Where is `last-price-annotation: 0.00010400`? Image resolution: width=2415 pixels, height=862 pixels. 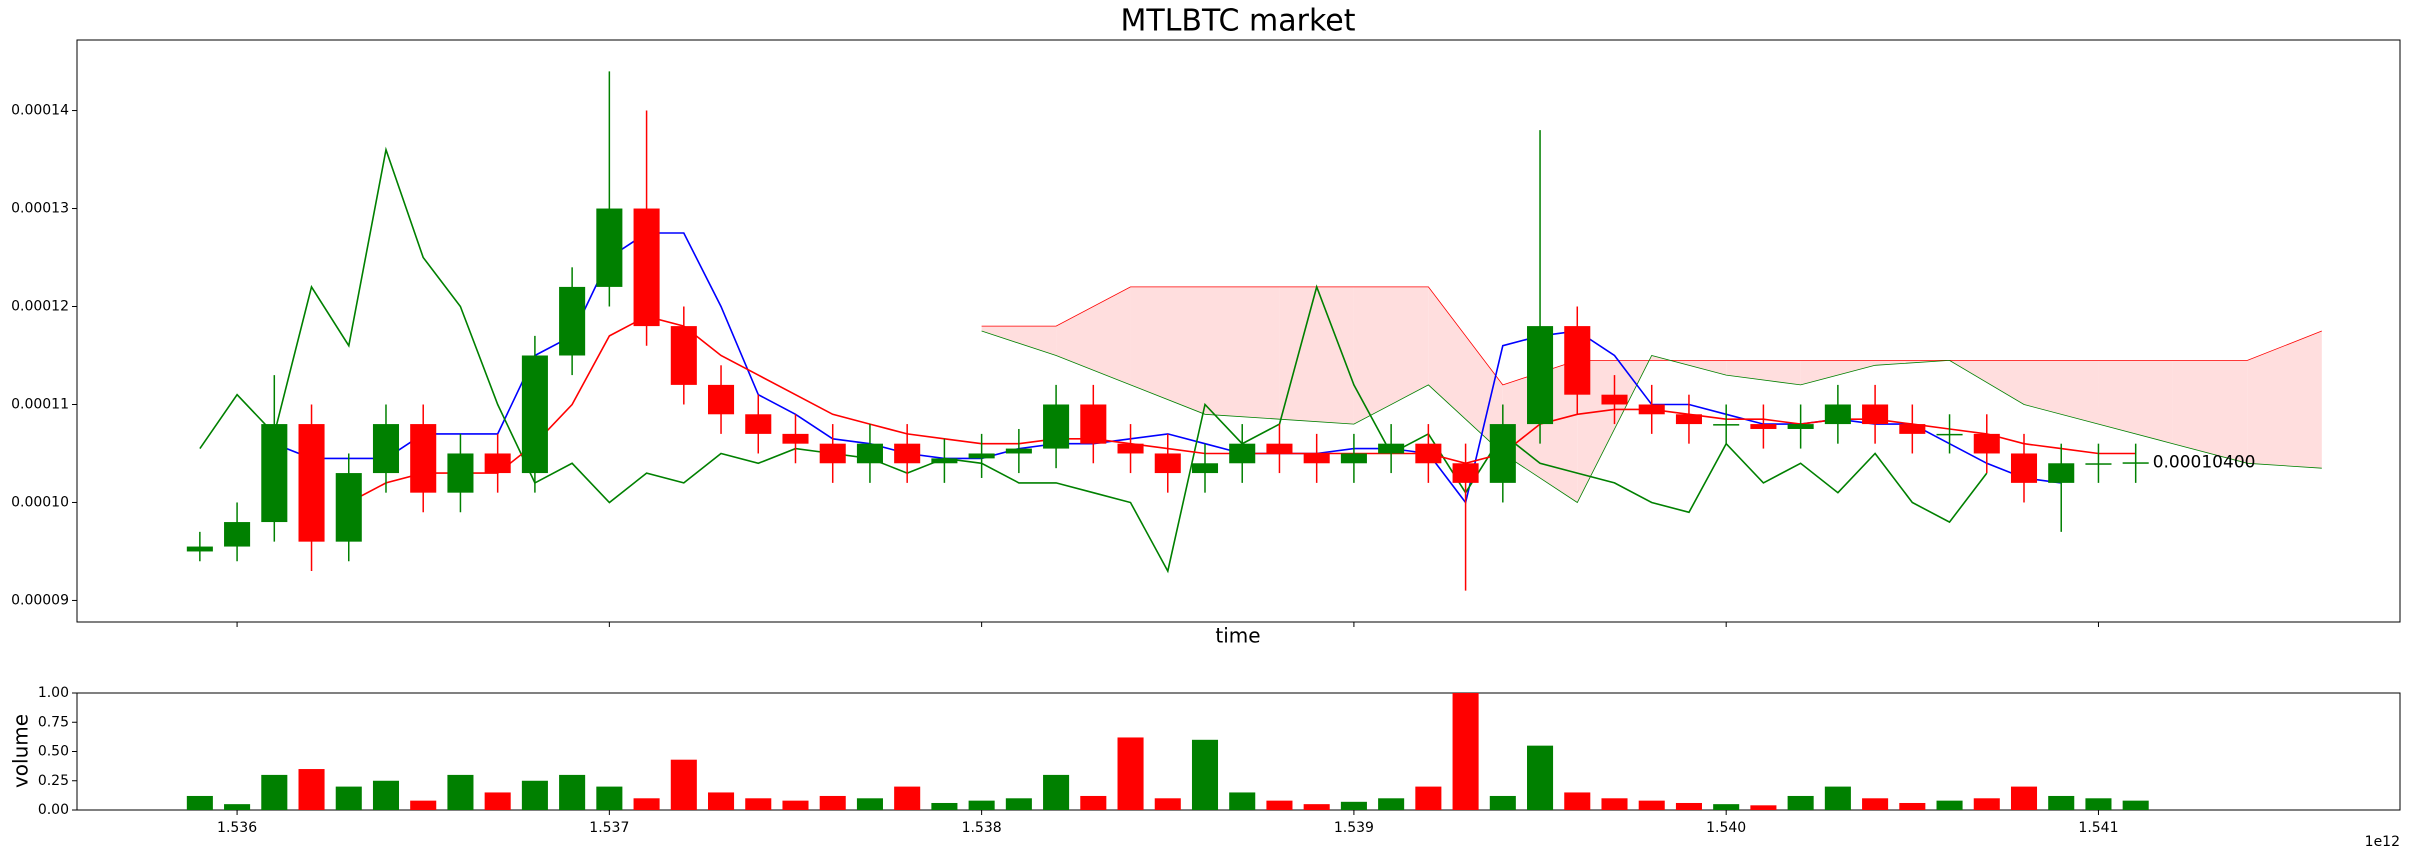
last-price-annotation: 0.00010400 is located at coordinates (2204, 462).